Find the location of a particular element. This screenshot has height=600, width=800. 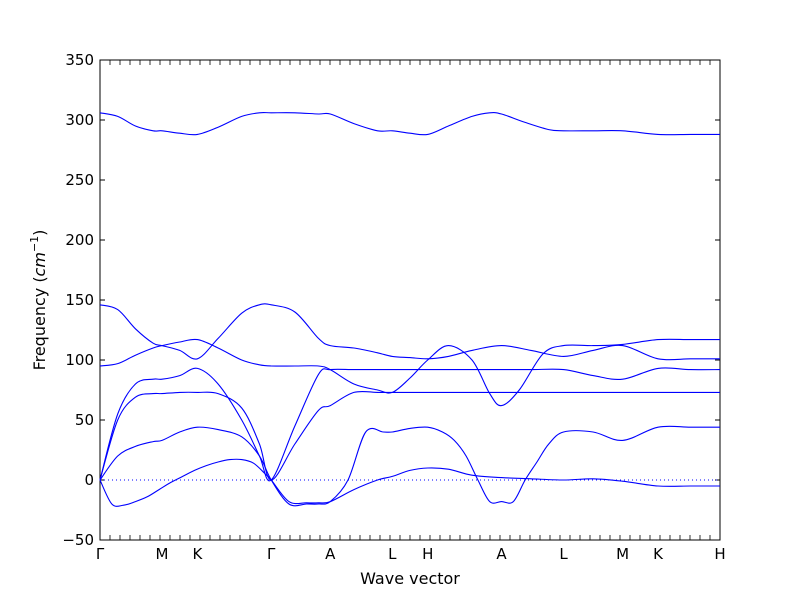

y-tick-label: −50 is located at coordinates (78, 540).